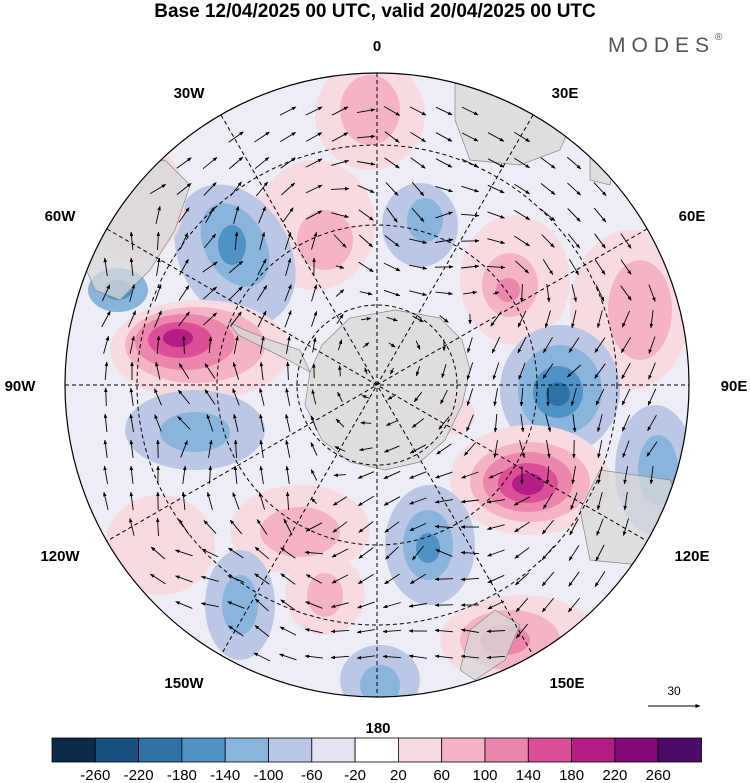  I want to click on colorbar-tick-label: -260, so click(95, 775).